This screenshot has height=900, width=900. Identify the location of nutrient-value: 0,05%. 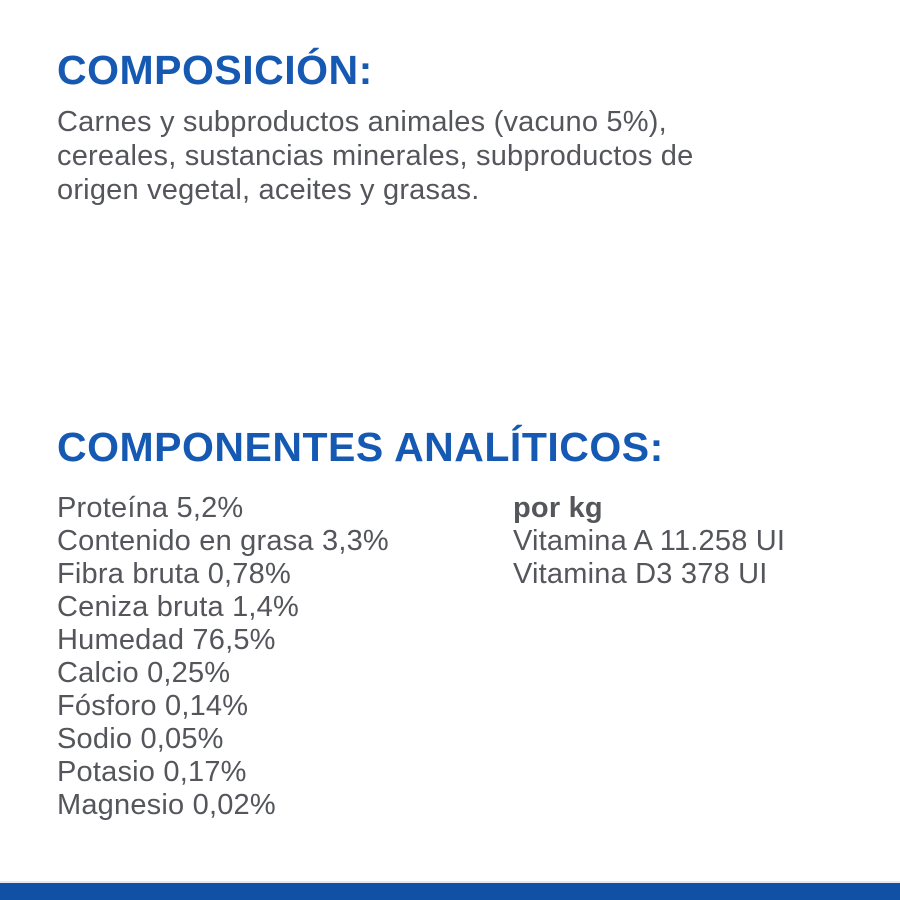
(182, 739).